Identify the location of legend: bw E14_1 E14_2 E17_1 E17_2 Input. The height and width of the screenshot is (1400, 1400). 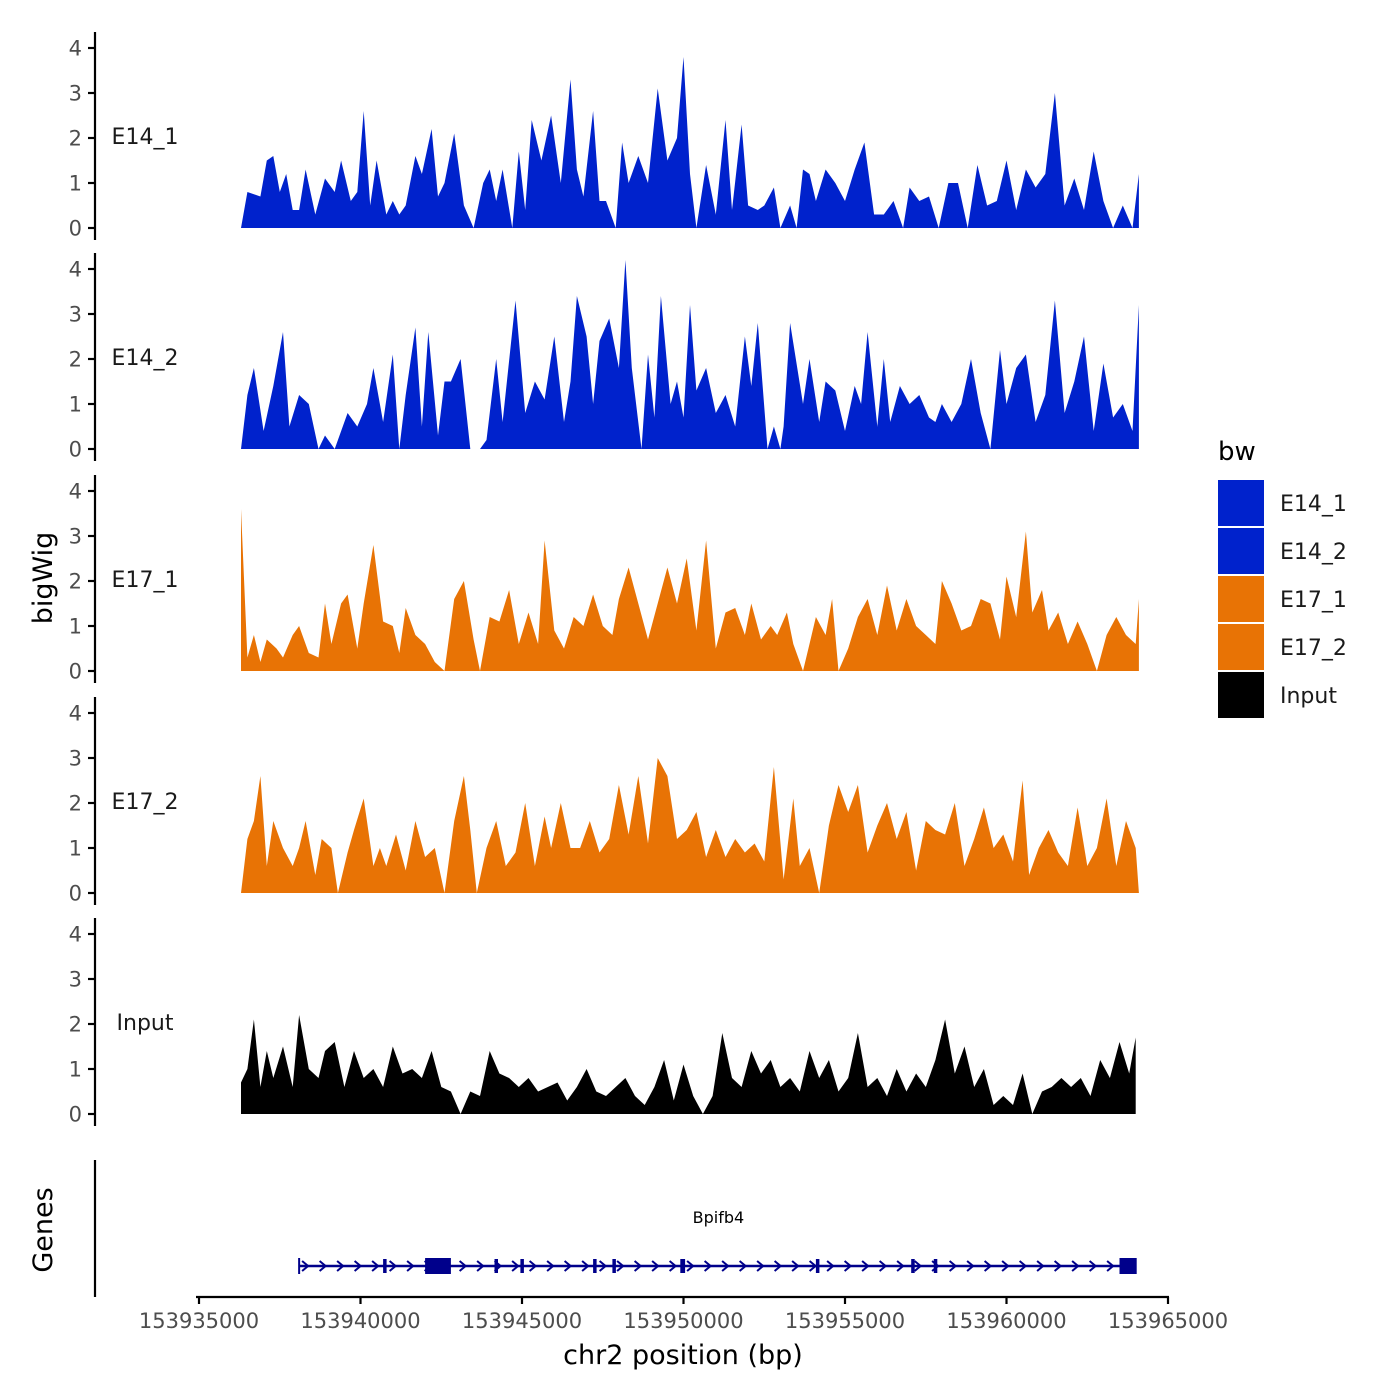
(1282, 577).